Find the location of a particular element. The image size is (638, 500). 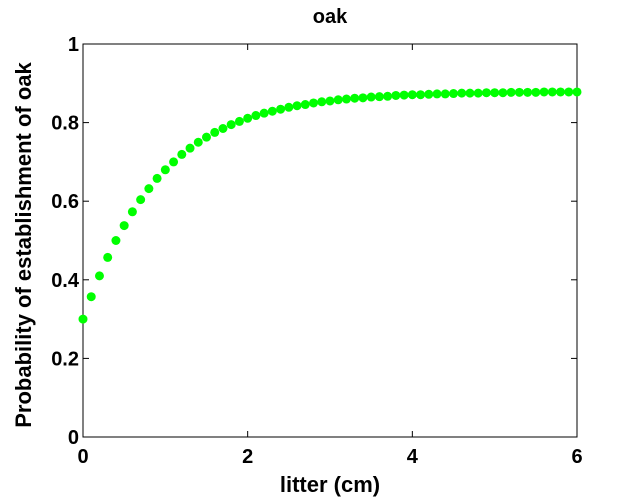

x-axis-label: litter (cm) is located at coordinates (330, 484).